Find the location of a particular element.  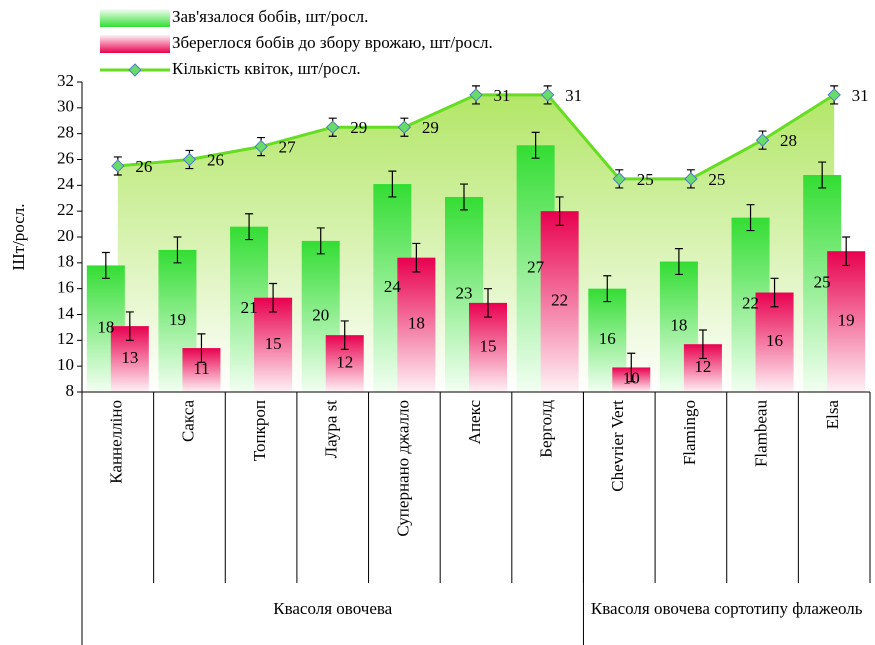

x-tick-label: Каннелліно is located at coordinates (116, 442).